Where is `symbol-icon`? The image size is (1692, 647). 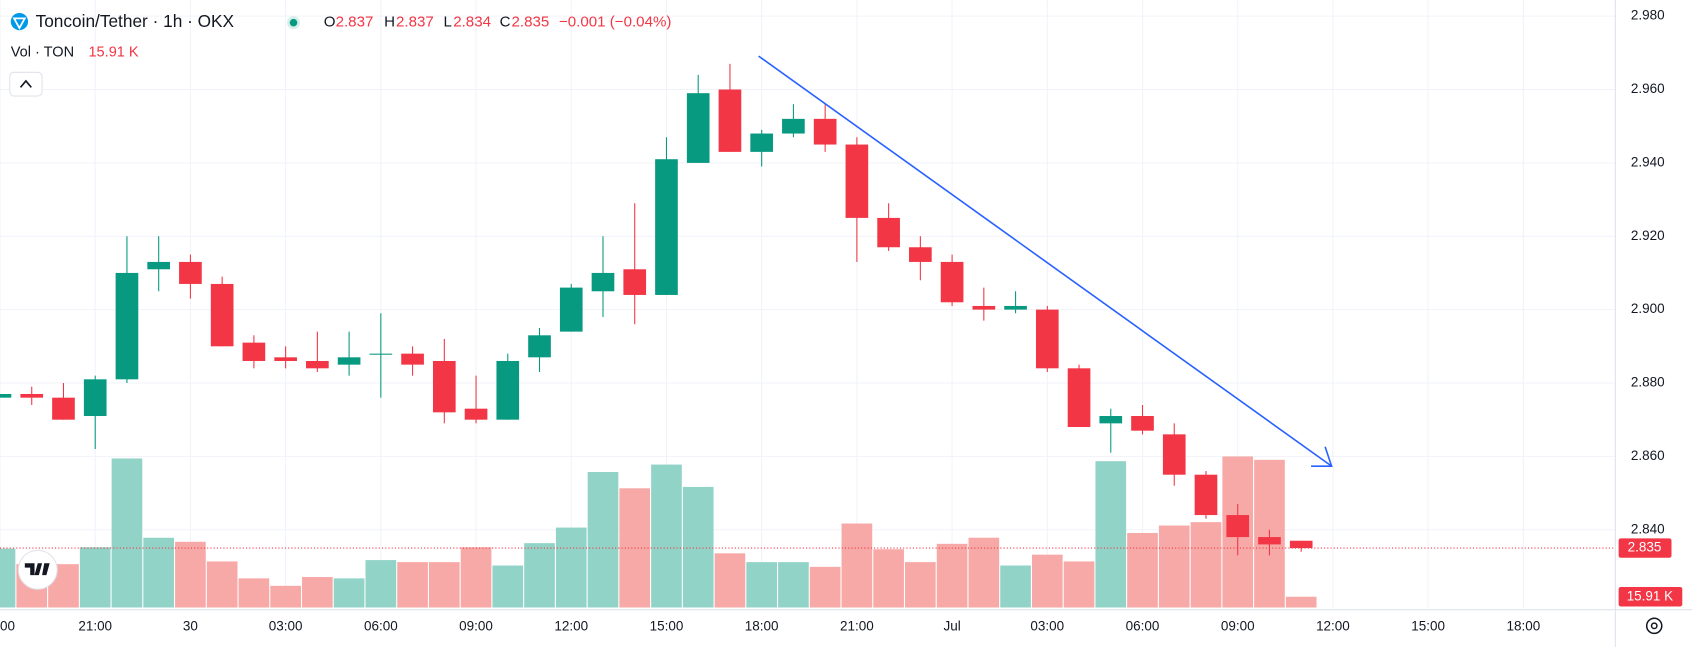
symbol-icon is located at coordinates (19, 21).